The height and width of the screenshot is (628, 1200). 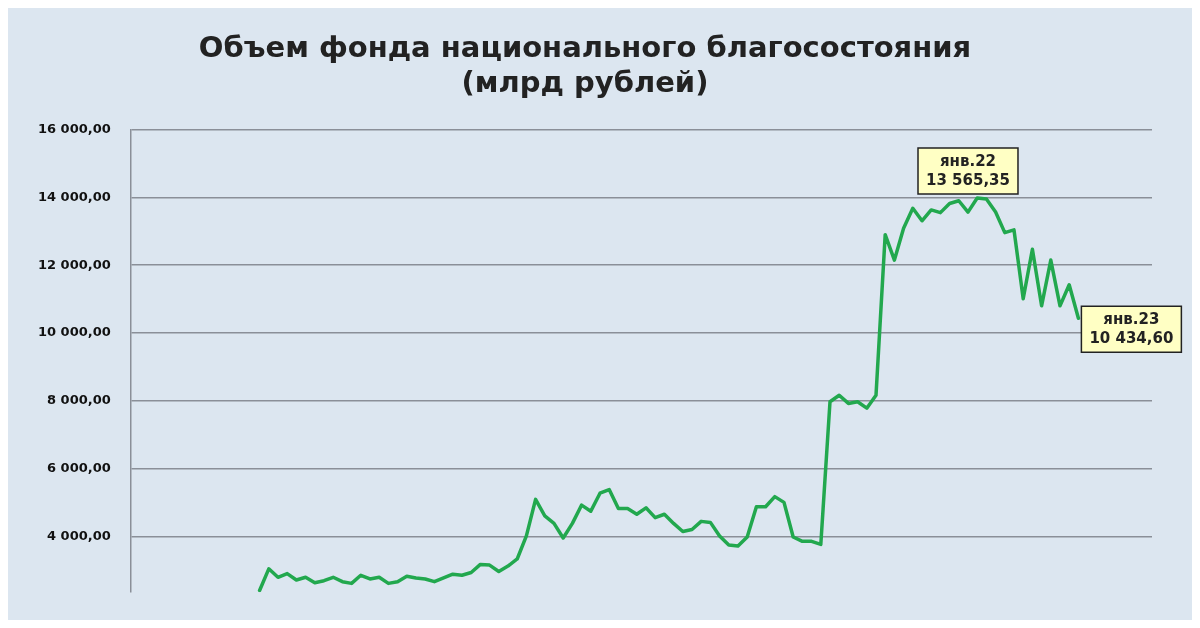 I want to click on y-tick-label: 10 000,00, so click(x=74, y=332).